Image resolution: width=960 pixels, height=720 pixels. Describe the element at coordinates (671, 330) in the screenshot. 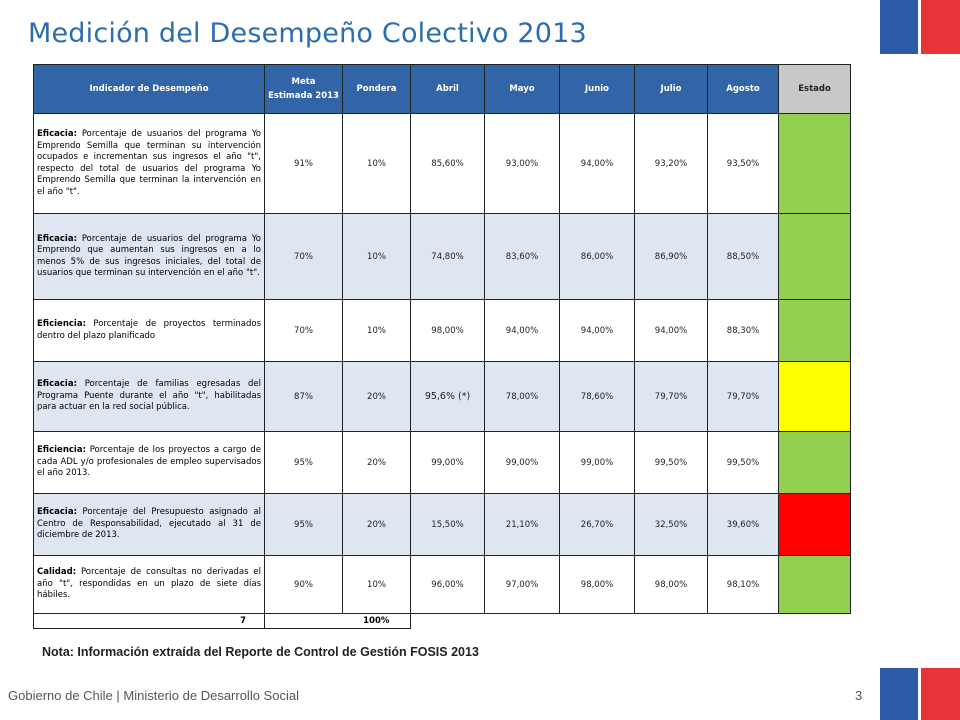

I see `julio-cell: 94,00%` at that location.